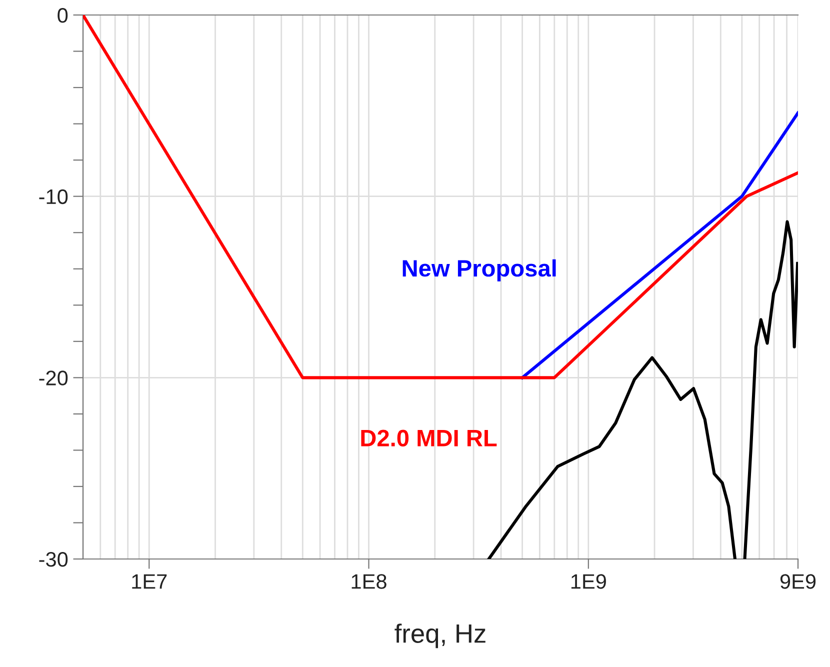 This screenshot has width=830, height=667. Describe the element at coordinates (63, 15) in the screenshot. I see `y-tick-label: 0` at that location.